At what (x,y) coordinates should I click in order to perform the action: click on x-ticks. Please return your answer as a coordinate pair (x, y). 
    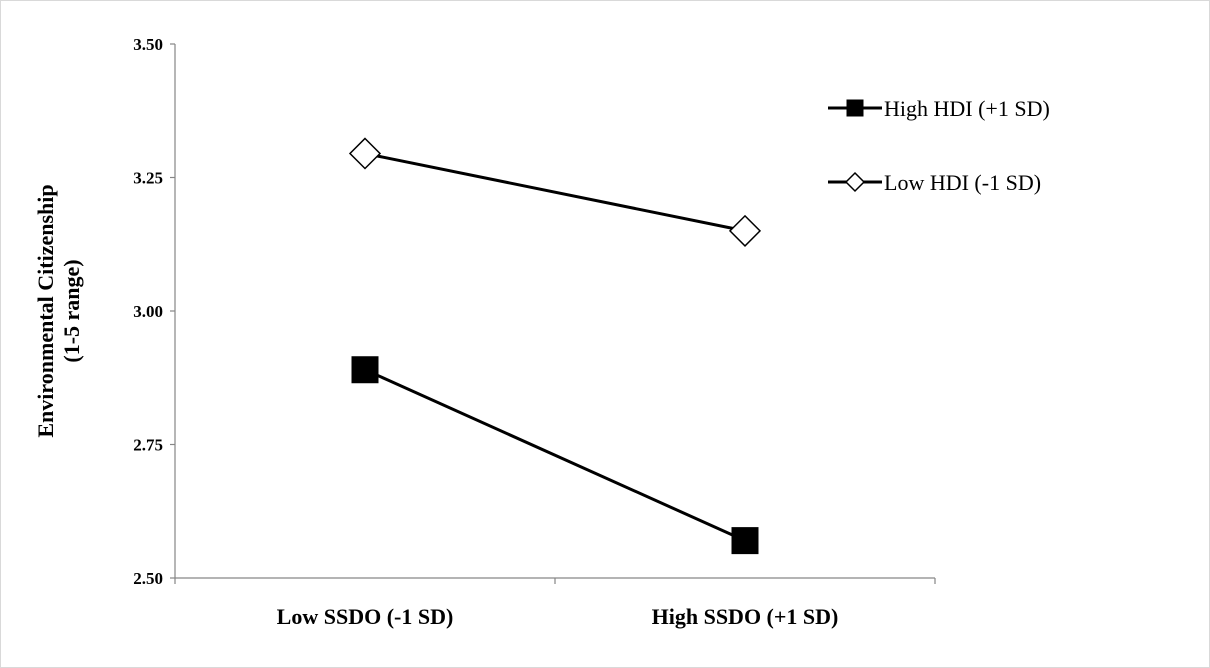
    Looking at the image, I should click on (555, 581).